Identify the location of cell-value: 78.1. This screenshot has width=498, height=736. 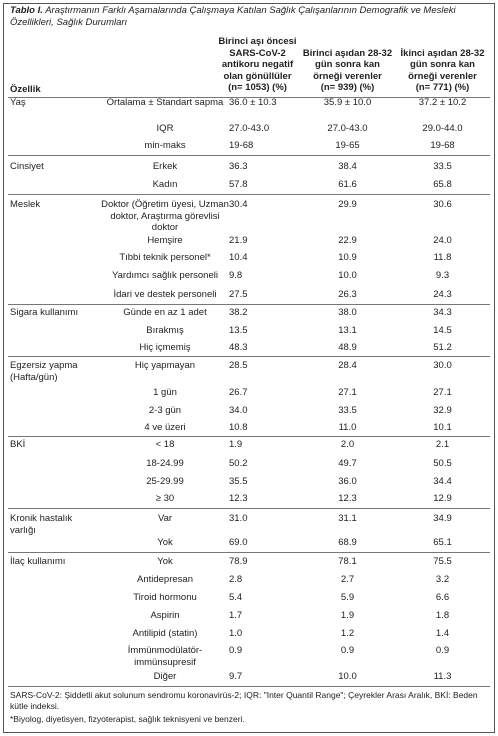
(347, 561).